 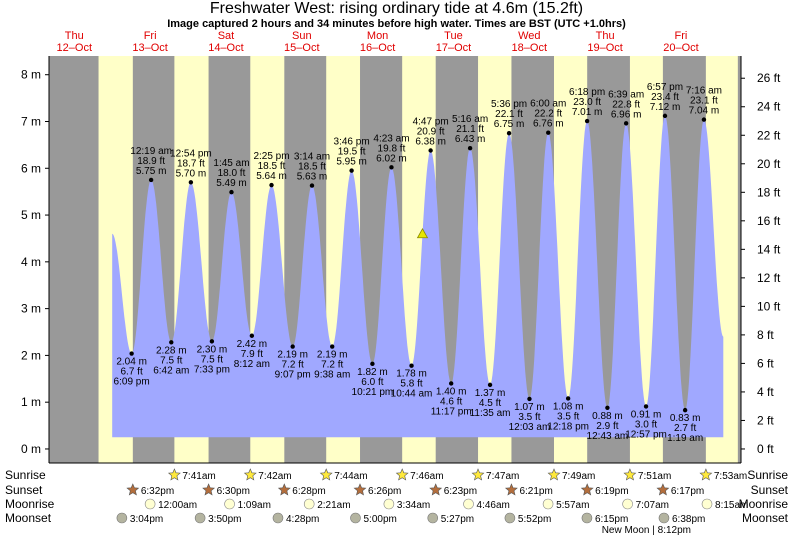 I want to click on low-tide-m-label: 2.19 m, so click(x=292, y=355).